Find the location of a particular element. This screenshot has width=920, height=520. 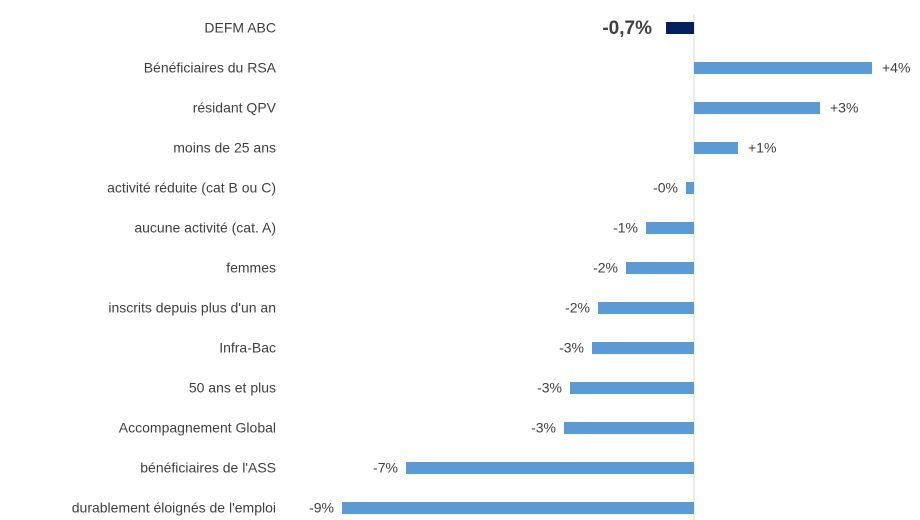

value-label: -7% is located at coordinates (385, 468).